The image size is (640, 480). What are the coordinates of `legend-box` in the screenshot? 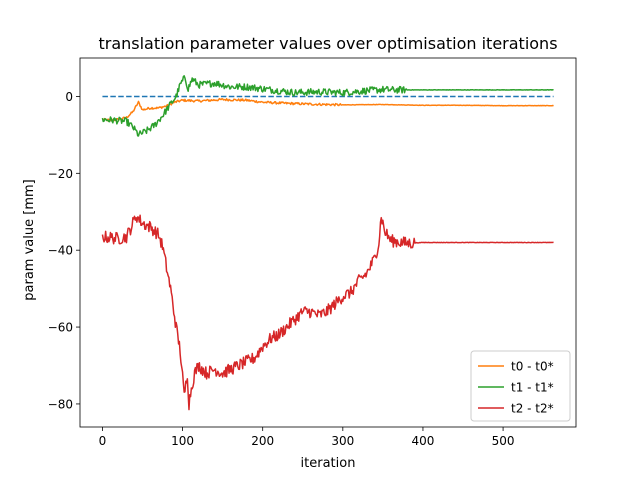 It's located at (520, 386).